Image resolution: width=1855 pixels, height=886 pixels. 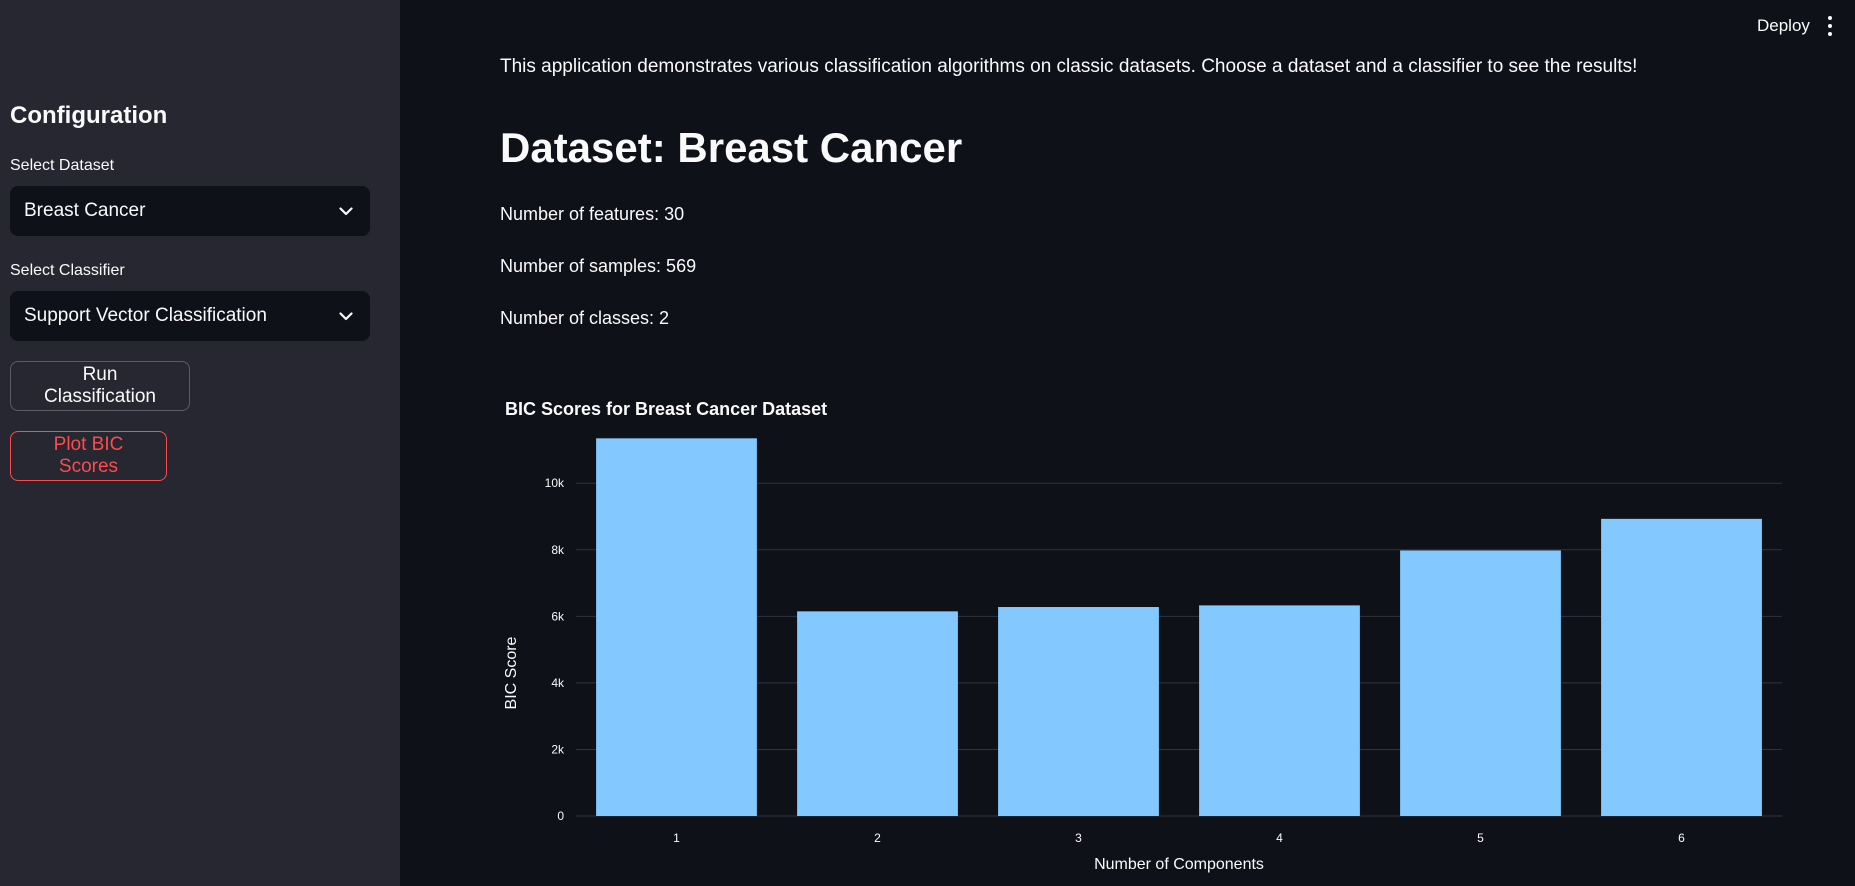 What do you see at coordinates (666, 409) in the screenshot?
I see `chart-title: BIC Scores for Breast Cancer Dataset` at bounding box center [666, 409].